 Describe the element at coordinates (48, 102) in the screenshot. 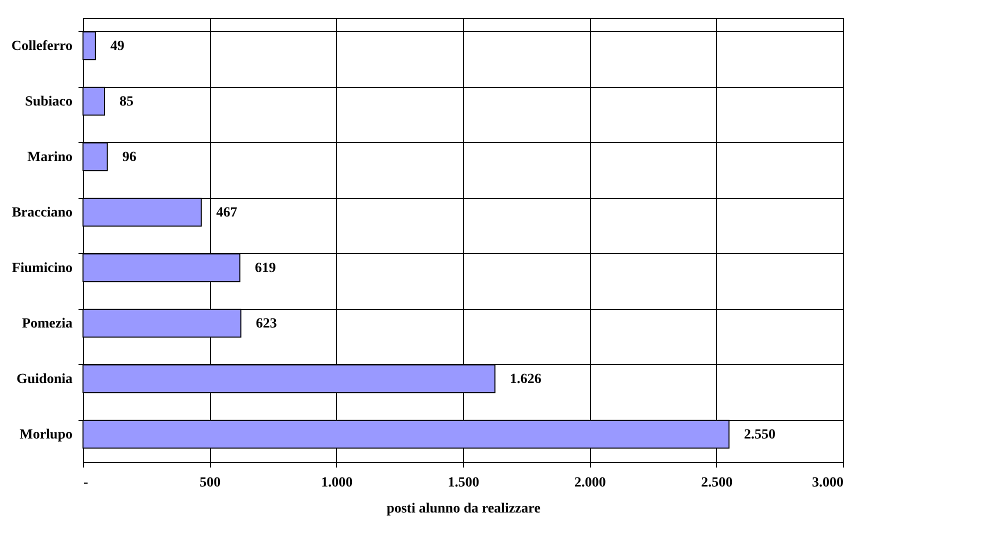

I see `y-tick-label: Subiaco` at that location.